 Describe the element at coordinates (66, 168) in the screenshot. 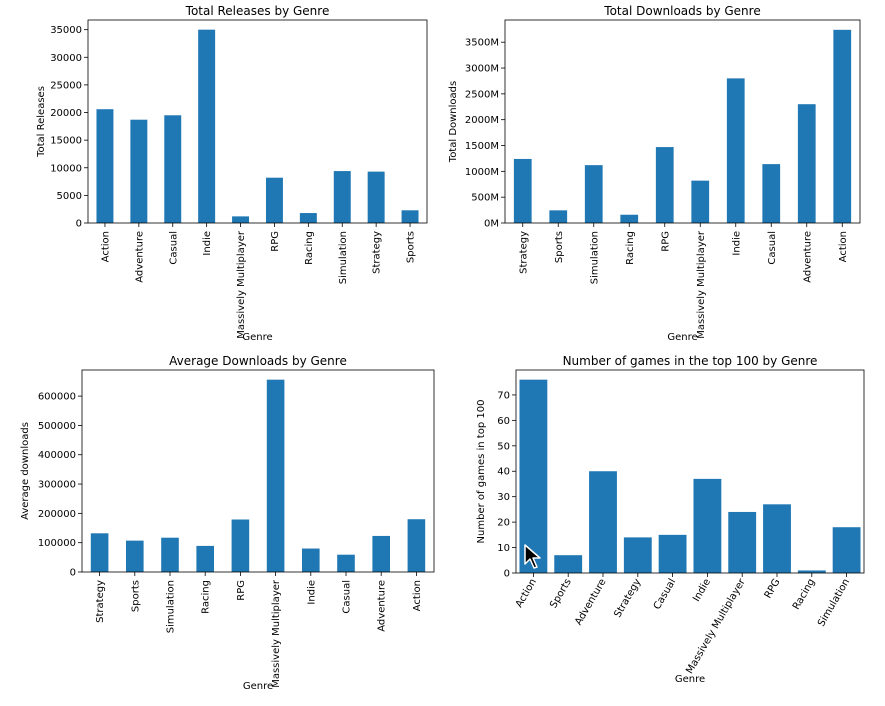

I see `y-tick-label: 10000` at that location.